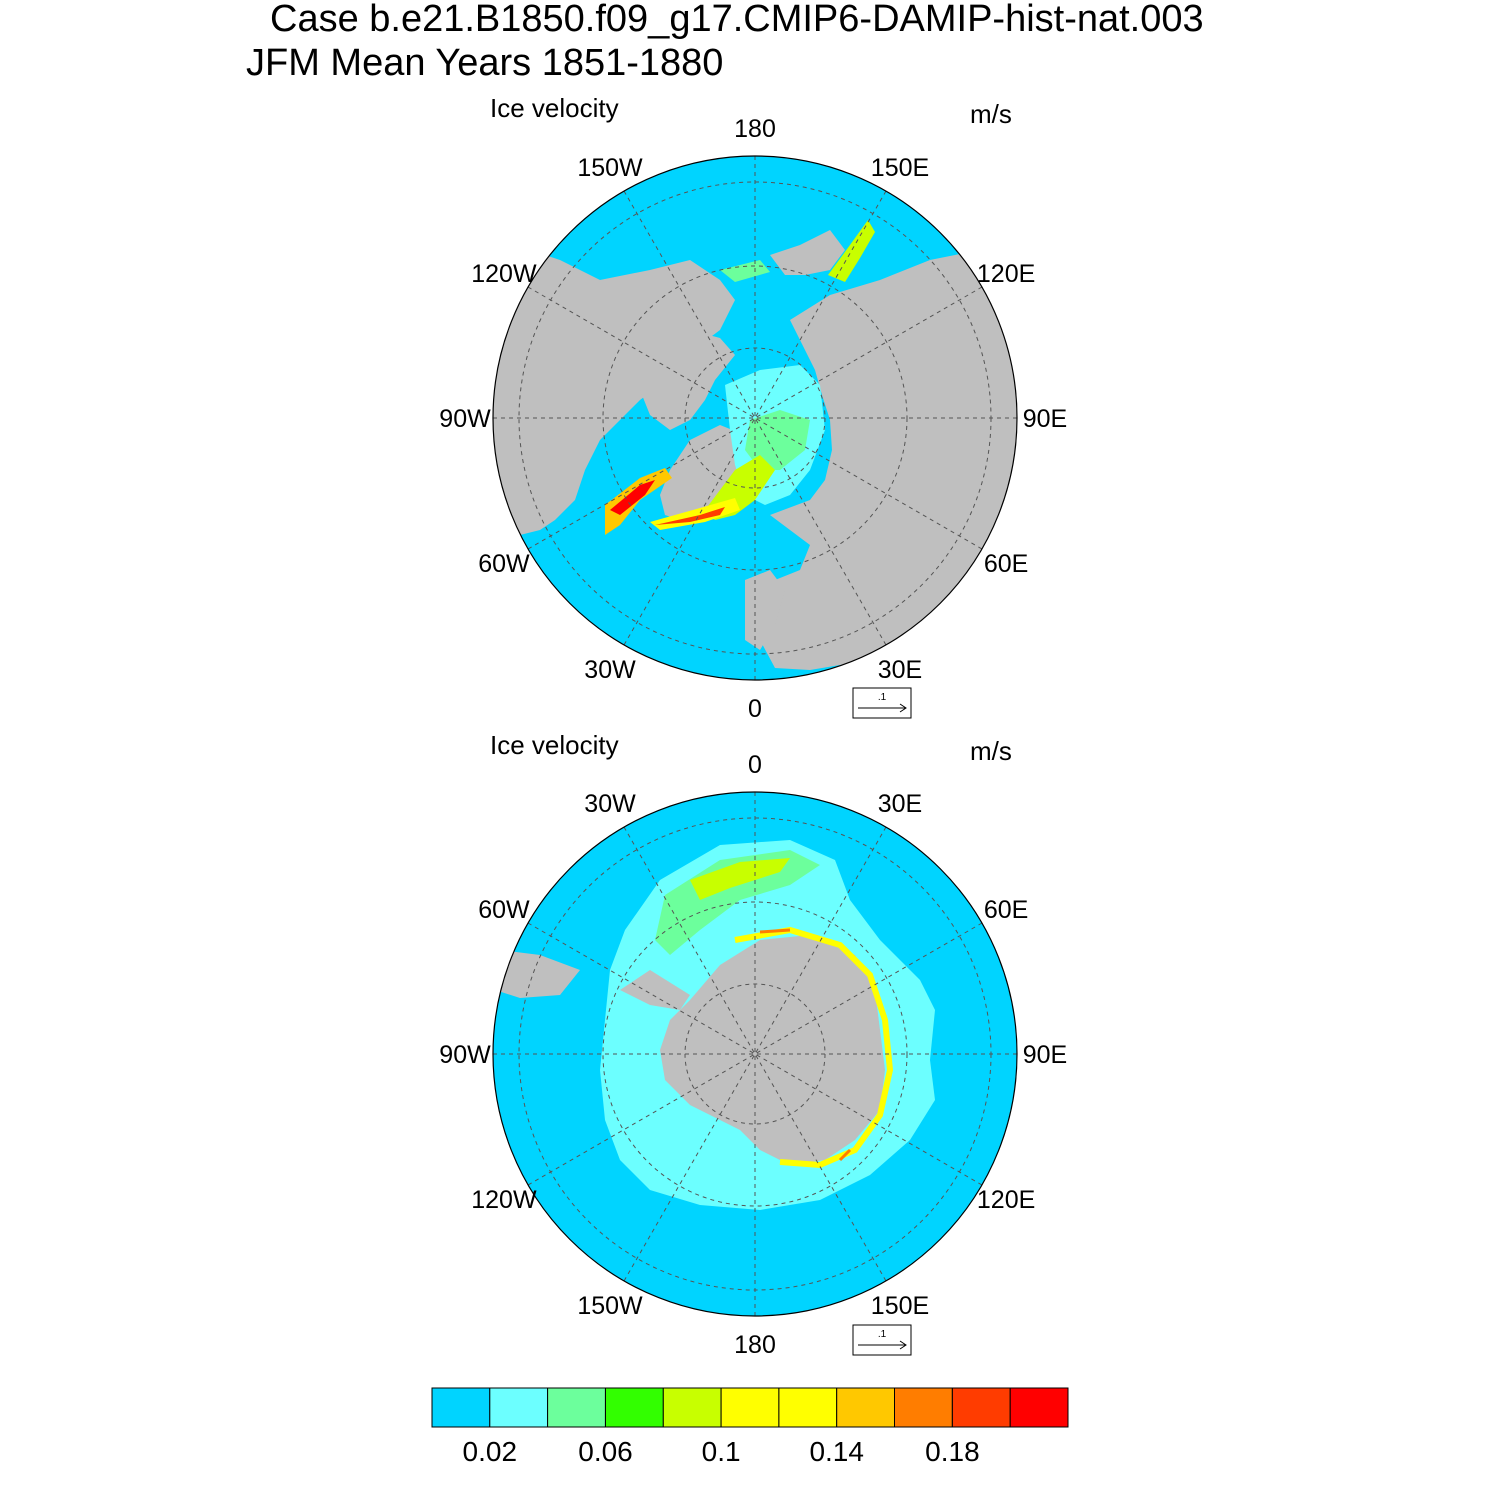  Describe the element at coordinates (807, 252) in the screenshot. I see `nh-land-bering` at that location.